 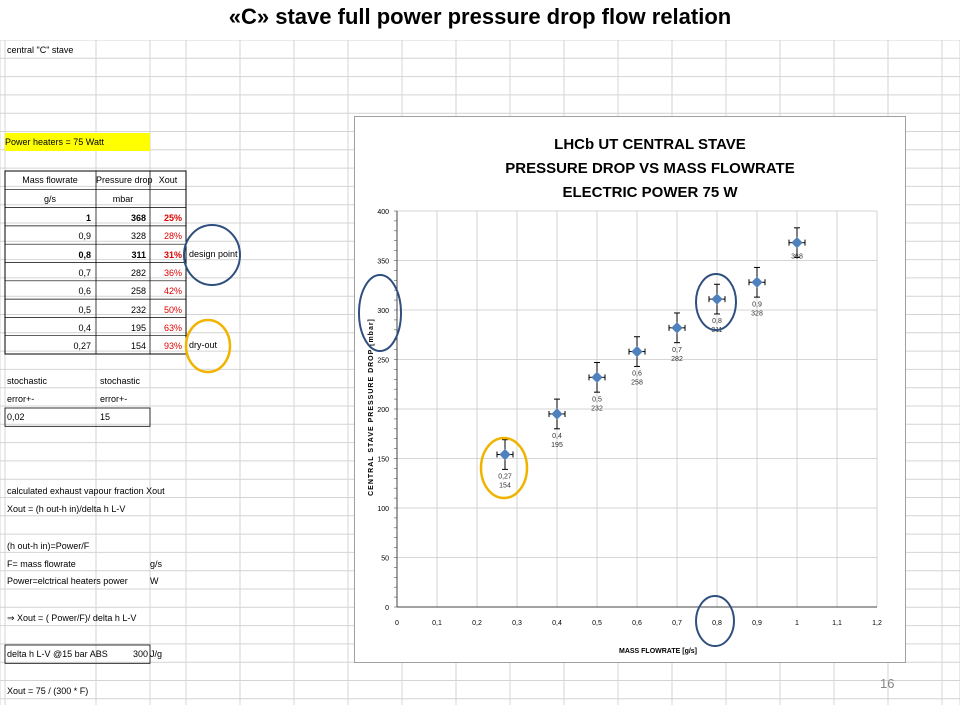 What do you see at coordinates (385, 559) in the screenshot?
I see `y-tick-label: 50` at bounding box center [385, 559].